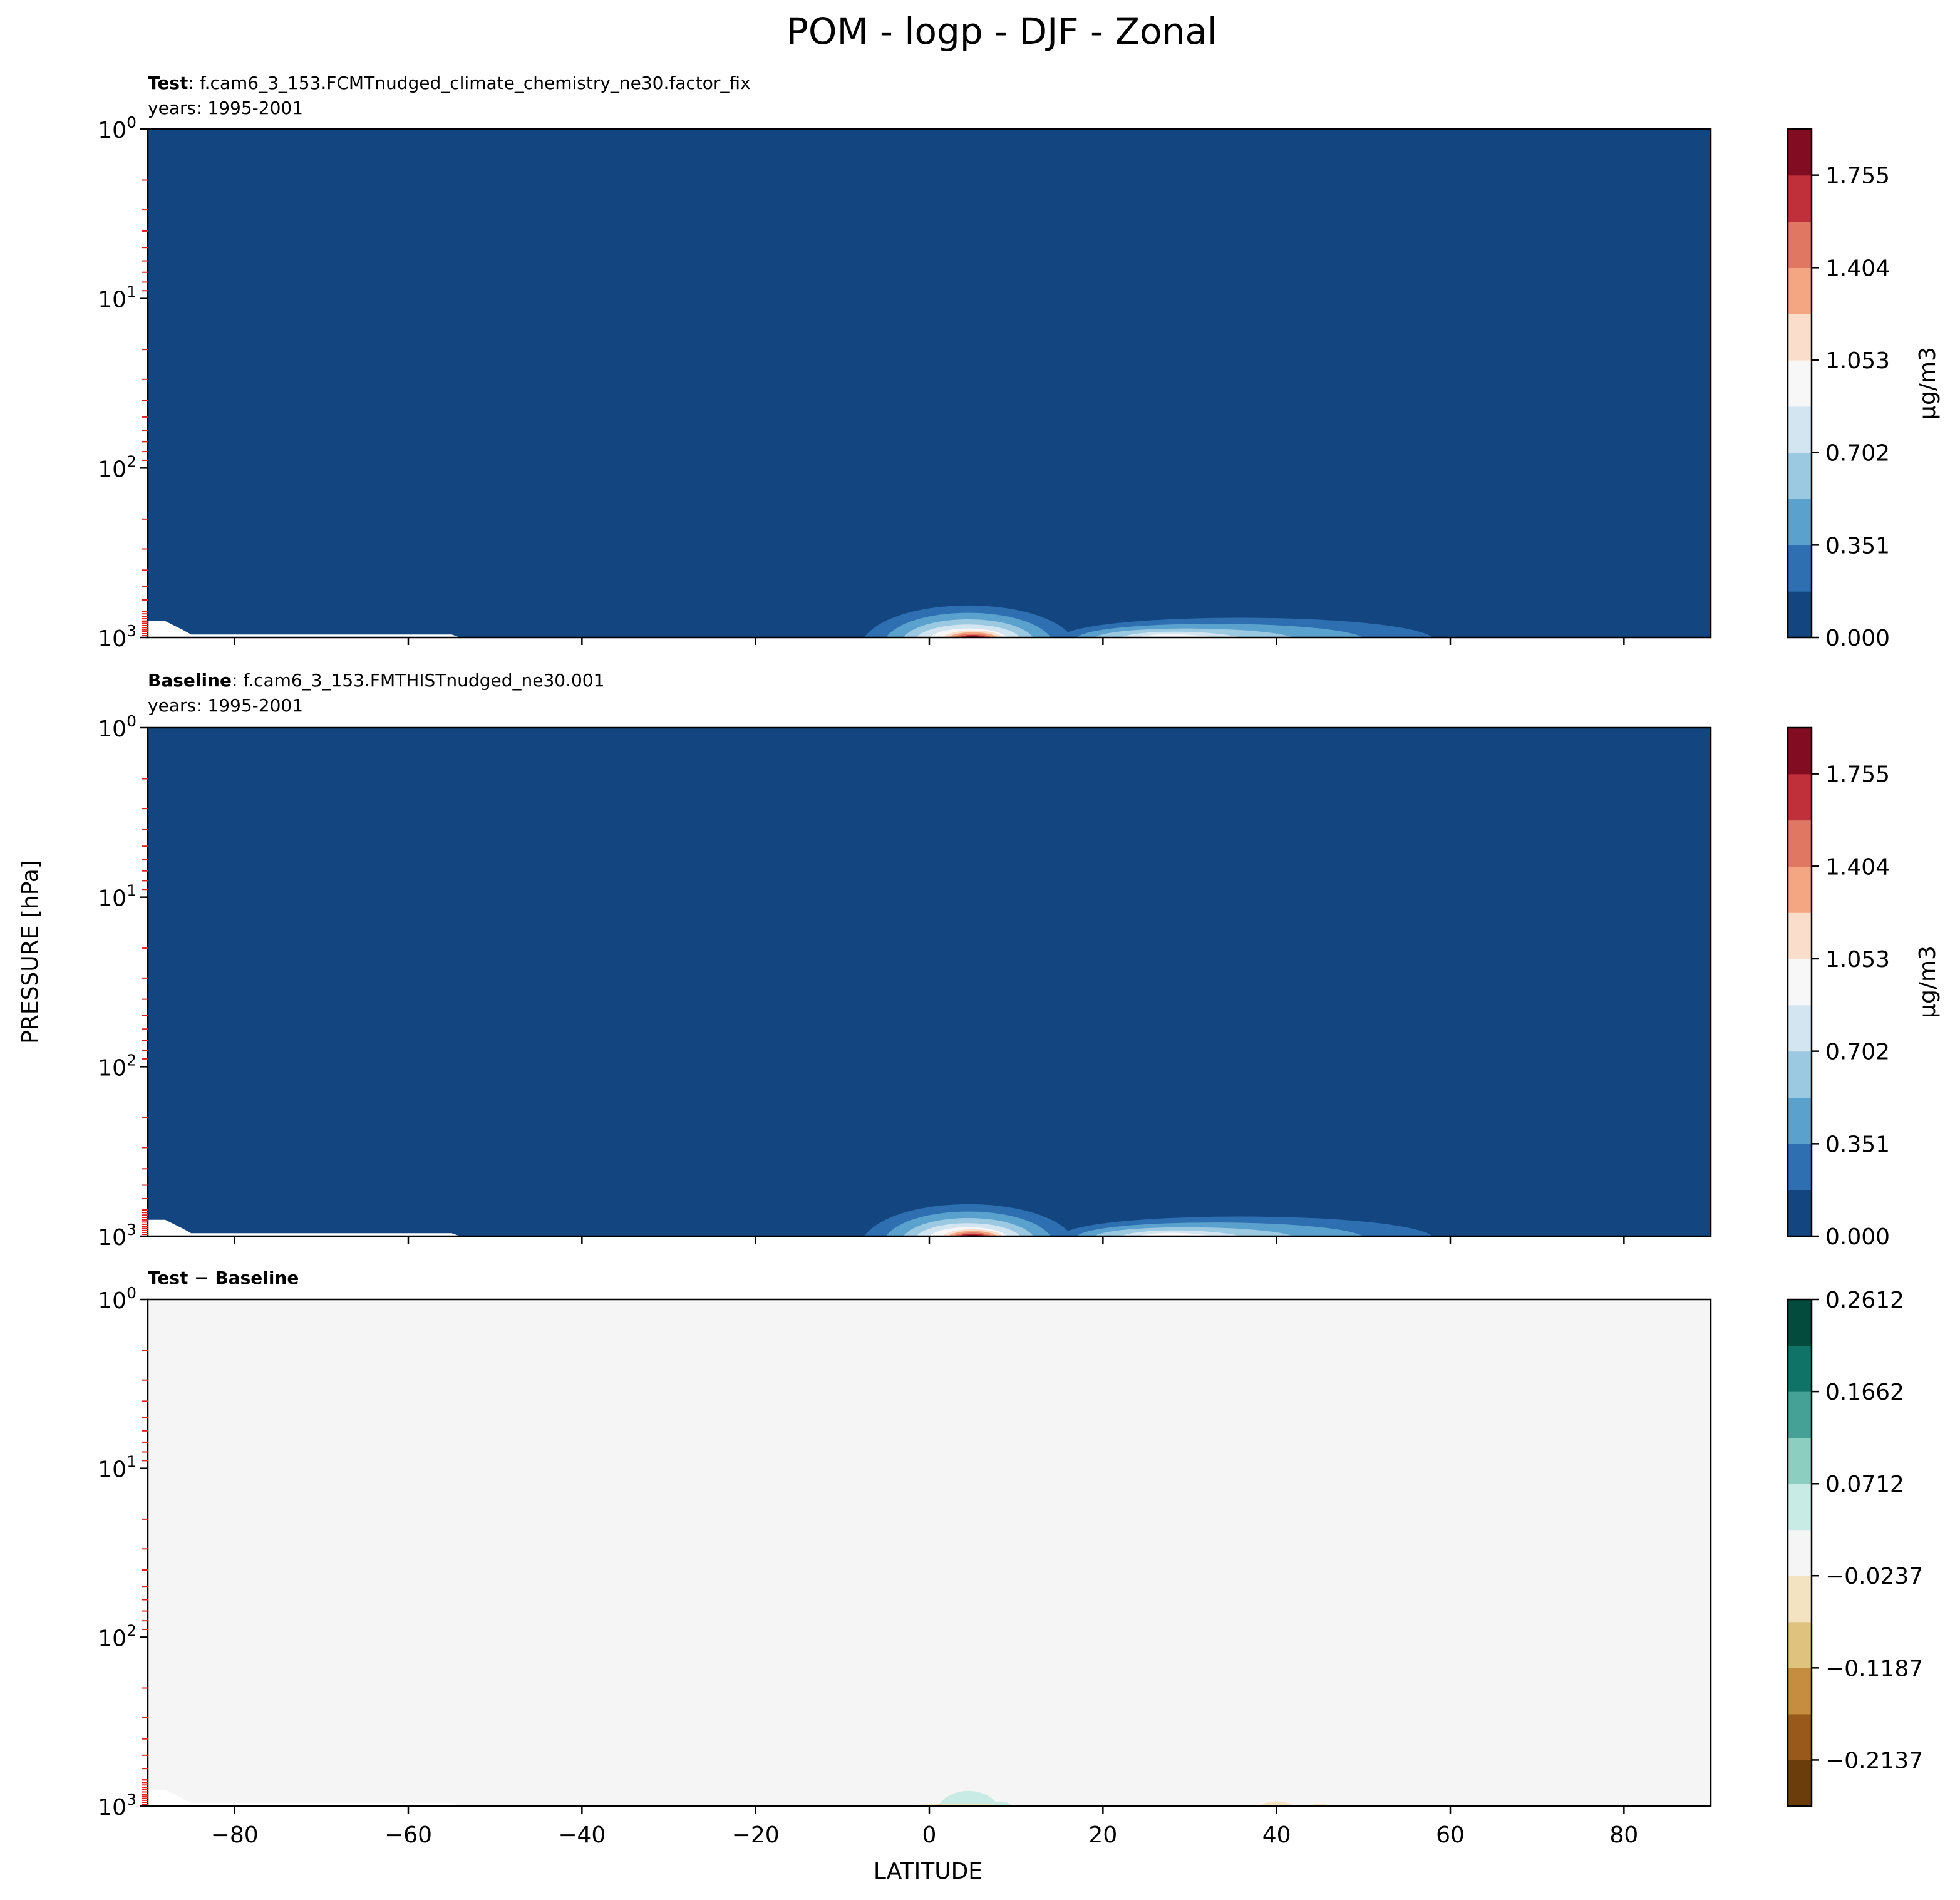 The width and height of the screenshot is (1960, 1900). What do you see at coordinates (131, 891) in the screenshot?
I see `panel-baseline-ytick-exp-1: 1` at bounding box center [131, 891].